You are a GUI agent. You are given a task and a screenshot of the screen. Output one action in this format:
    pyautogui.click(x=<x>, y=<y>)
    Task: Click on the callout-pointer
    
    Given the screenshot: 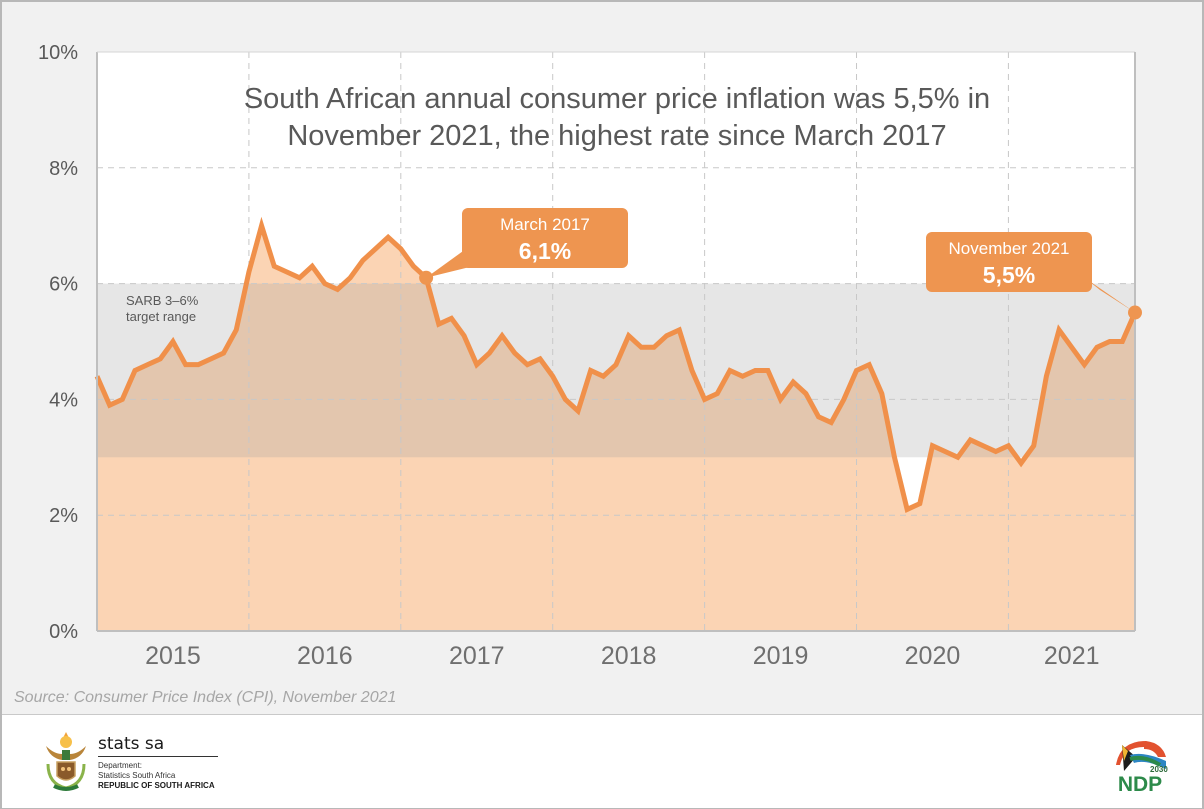 What is the action you would take?
    pyautogui.click(x=1110, y=295)
    